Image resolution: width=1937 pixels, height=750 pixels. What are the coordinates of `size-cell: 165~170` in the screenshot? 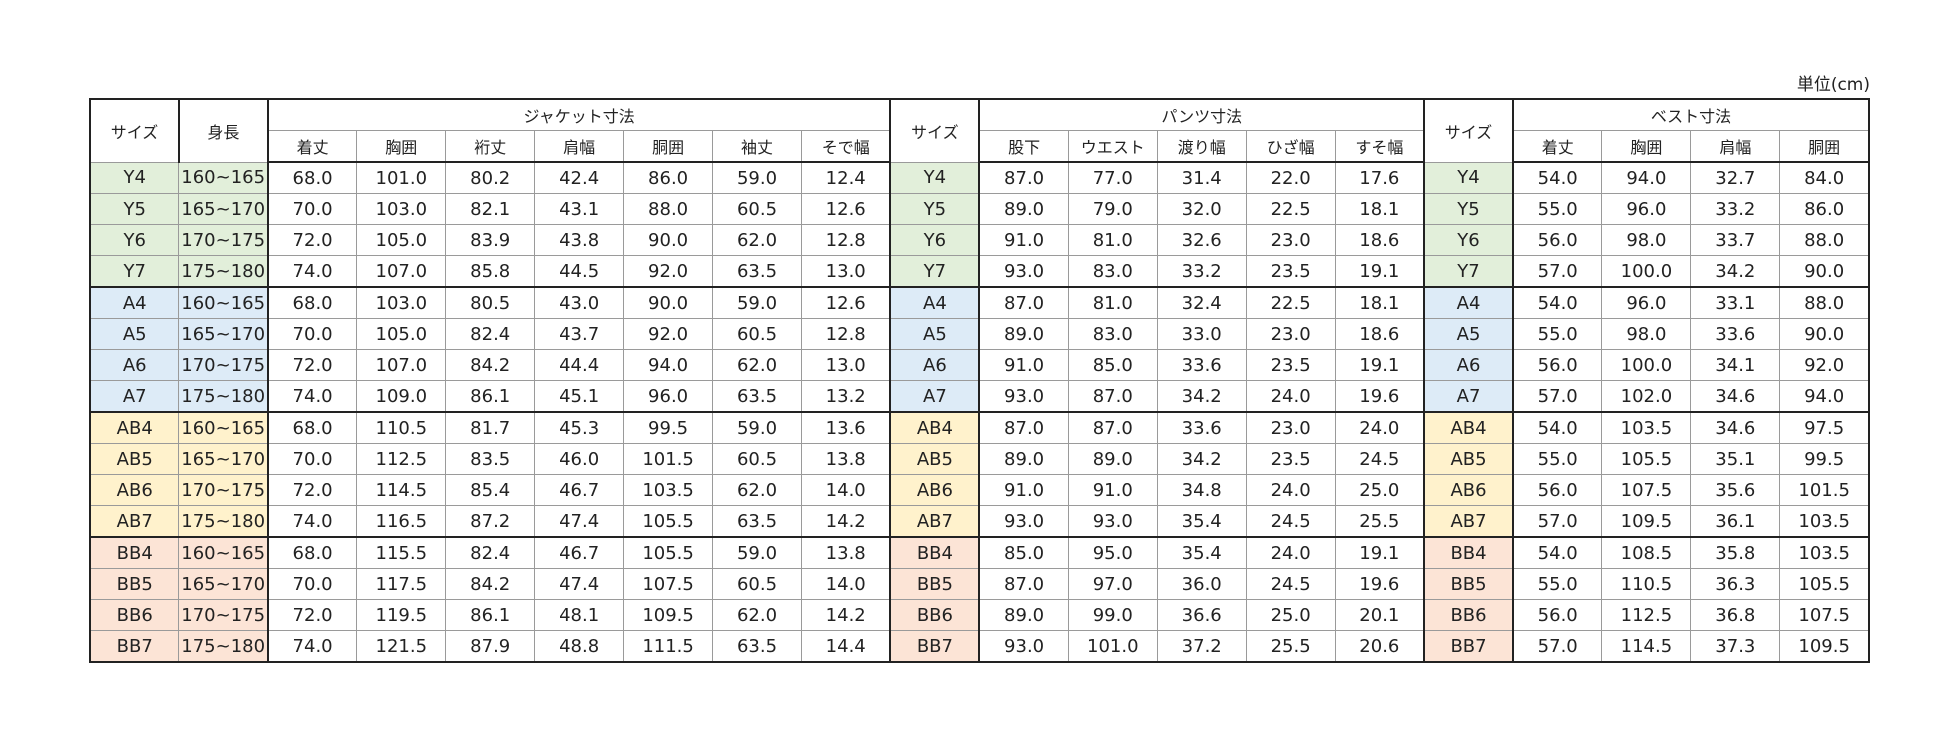 It's located at (223, 334).